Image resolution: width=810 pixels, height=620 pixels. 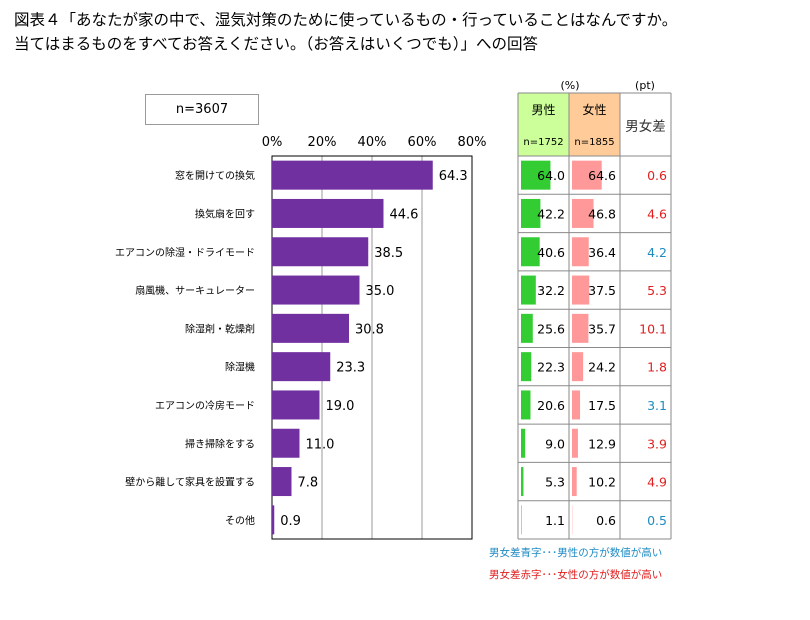 I want to click on category-label: 窓を開けての換気, so click(x=215, y=175).